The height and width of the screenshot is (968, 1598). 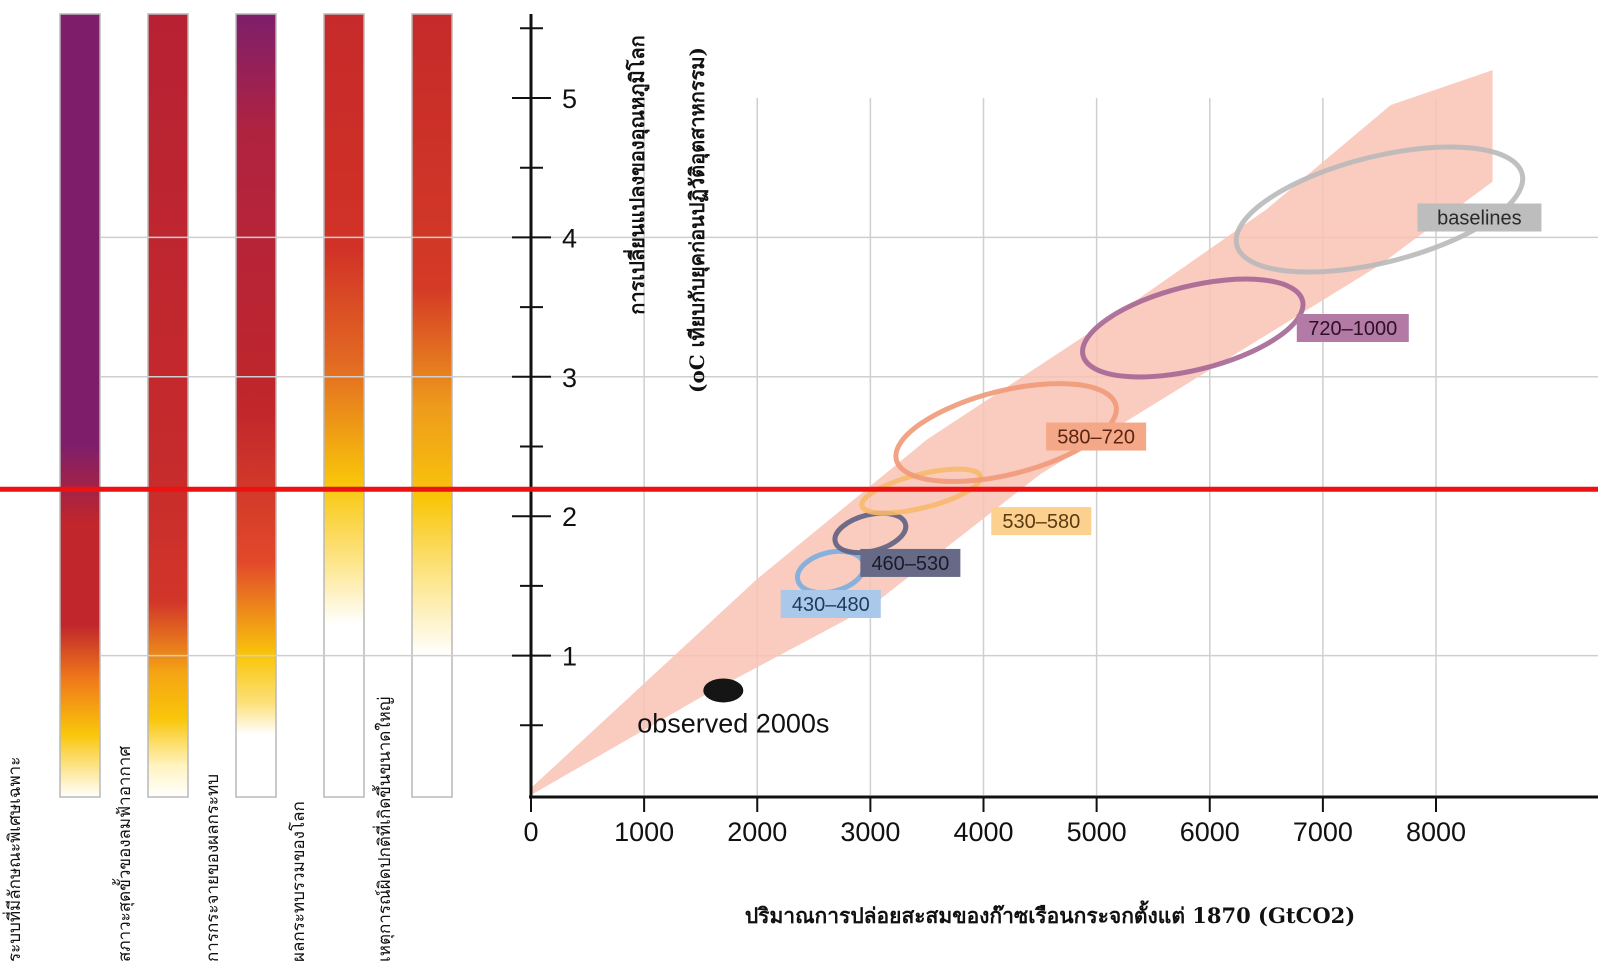 I want to click on y-tick-label-3: 3, so click(x=569, y=378).